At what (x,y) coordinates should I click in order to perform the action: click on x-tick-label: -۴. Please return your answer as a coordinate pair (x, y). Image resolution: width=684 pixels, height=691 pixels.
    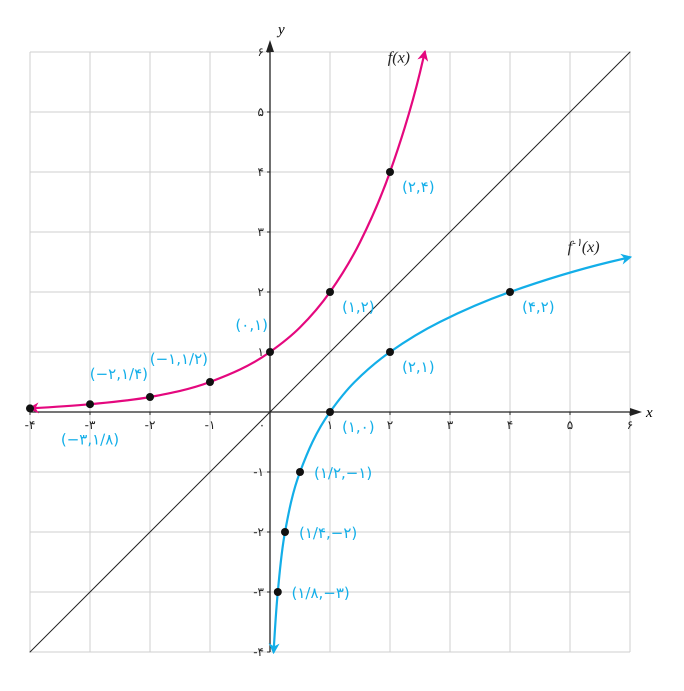
    Looking at the image, I should click on (30, 425).